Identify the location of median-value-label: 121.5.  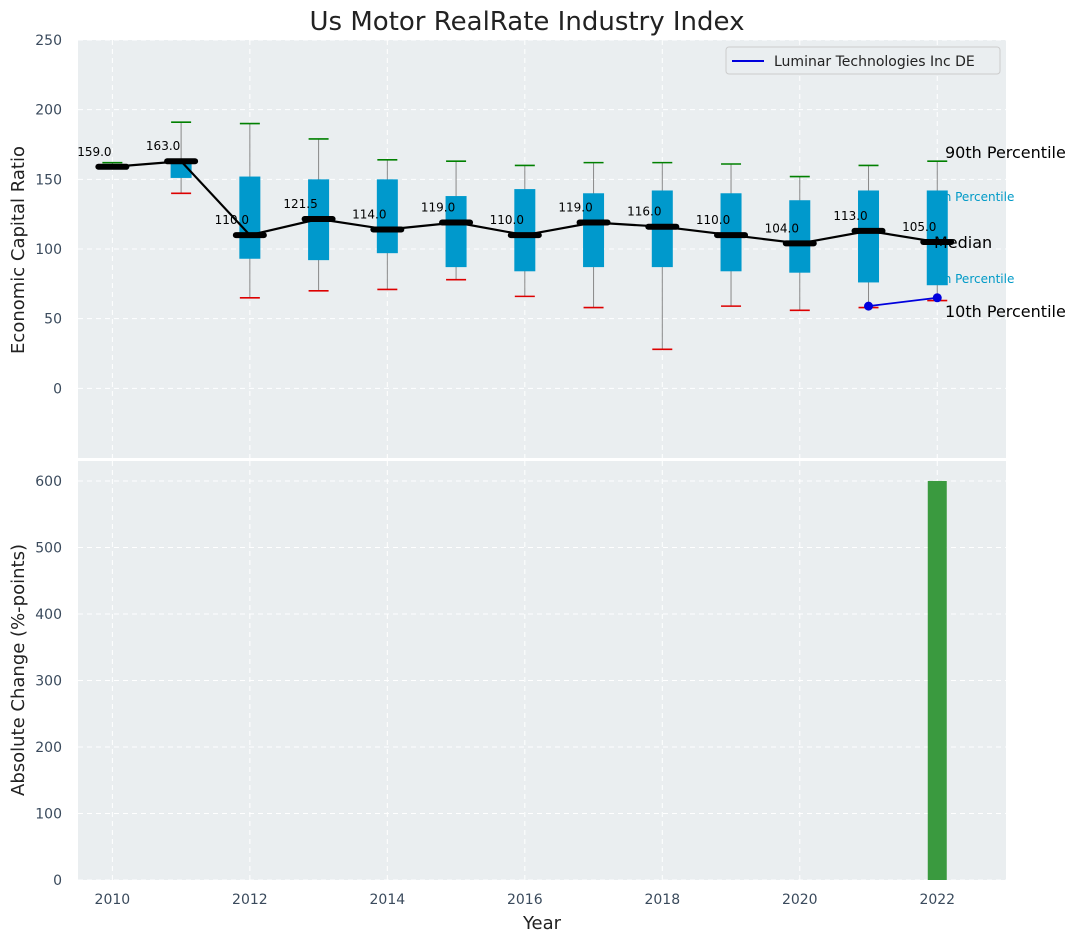
(300, 204).